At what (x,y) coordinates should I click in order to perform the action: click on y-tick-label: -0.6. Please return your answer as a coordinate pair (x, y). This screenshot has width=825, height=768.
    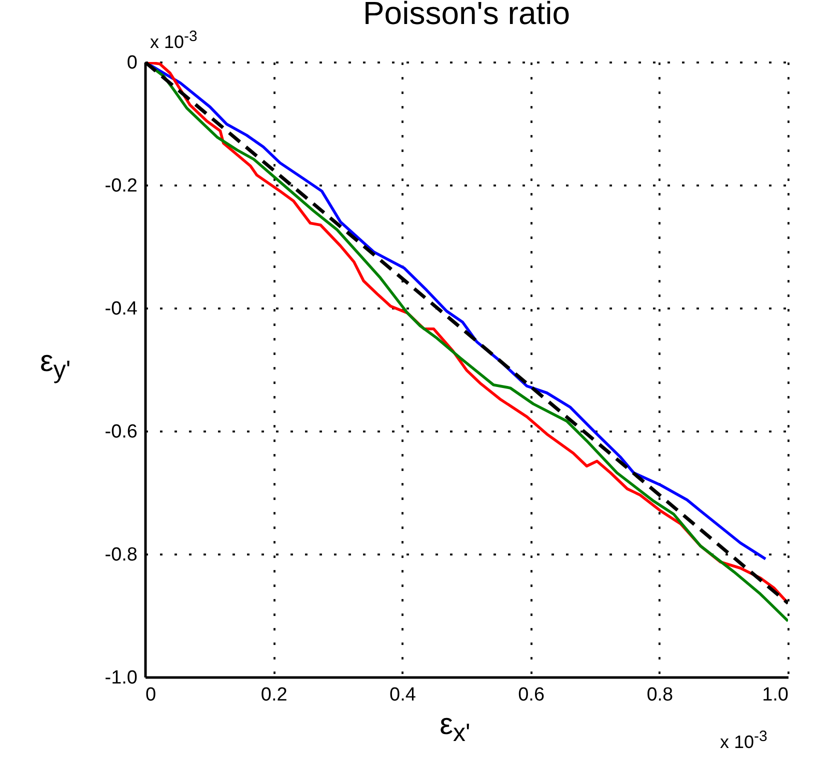
    Looking at the image, I should click on (121, 432).